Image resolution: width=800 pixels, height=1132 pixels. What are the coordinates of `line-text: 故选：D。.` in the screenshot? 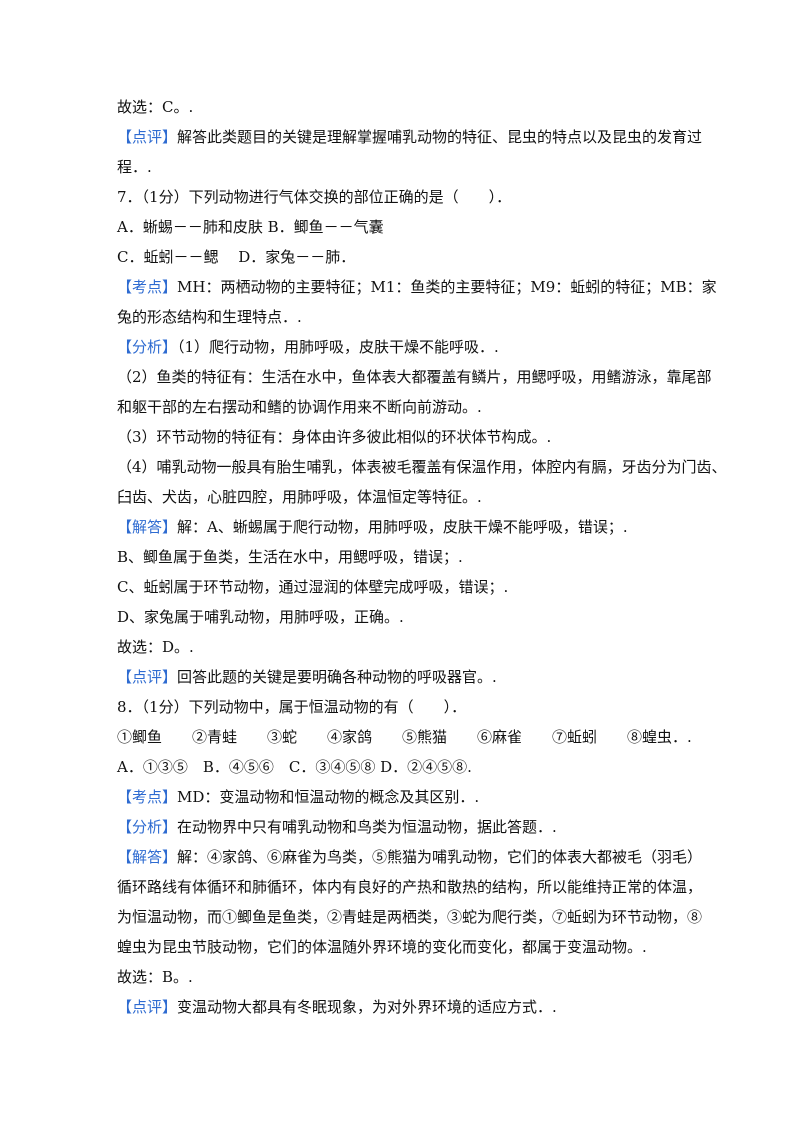 It's located at (155, 647).